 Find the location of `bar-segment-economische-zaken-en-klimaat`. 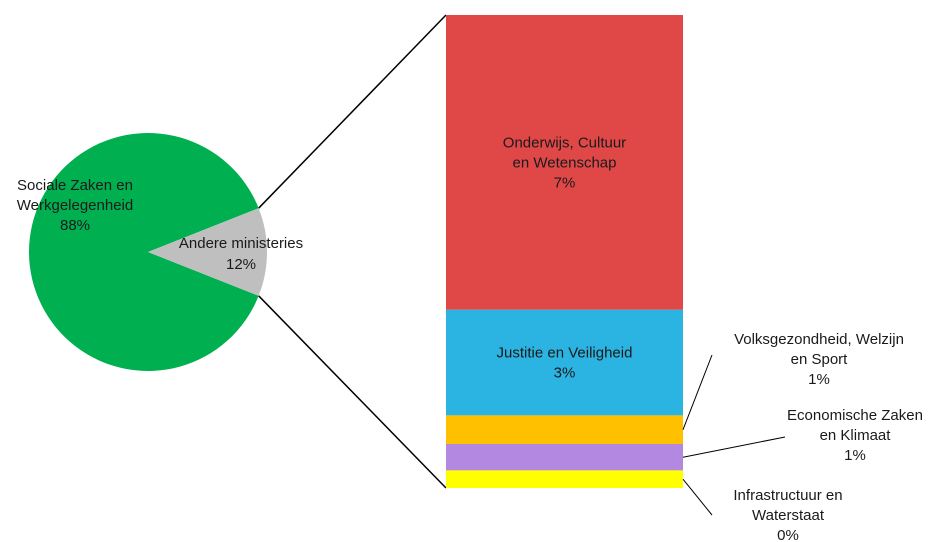

bar-segment-economische-zaken-en-klimaat is located at coordinates (564, 457).